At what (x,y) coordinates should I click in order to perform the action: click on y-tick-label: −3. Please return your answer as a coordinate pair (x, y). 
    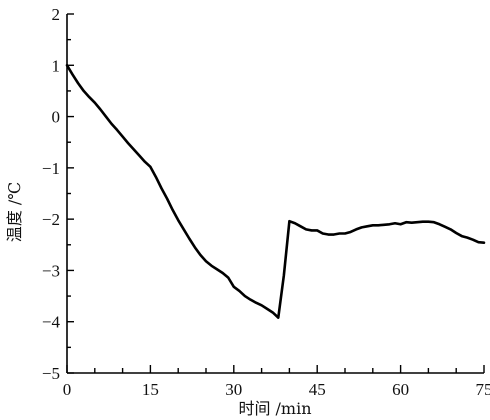
    Looking at the image, I should click on (51, 270).